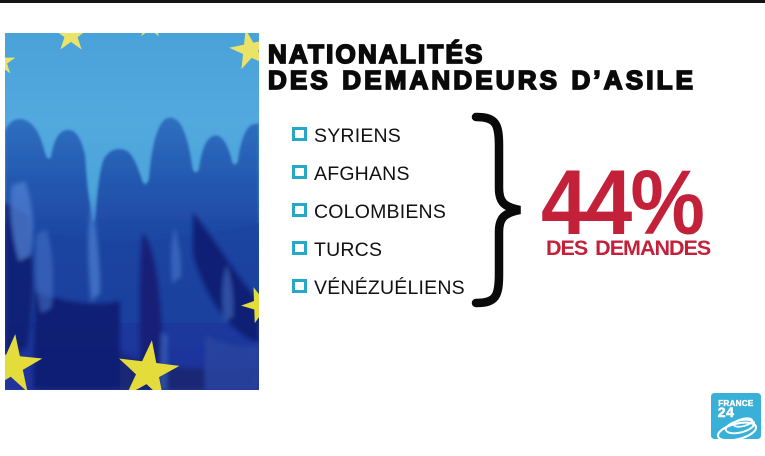 This screenshot has width=765, height=456. What do you see at coordinates (726, 412) in the screenshot?
I see `svg-text: 24` at bounding box center [726, 412].